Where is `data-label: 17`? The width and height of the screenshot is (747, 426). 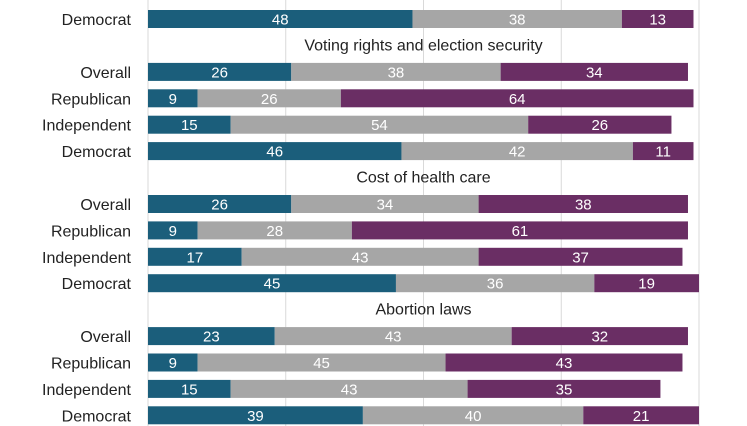
data-label: 17 is located at coordinates (194, 257).